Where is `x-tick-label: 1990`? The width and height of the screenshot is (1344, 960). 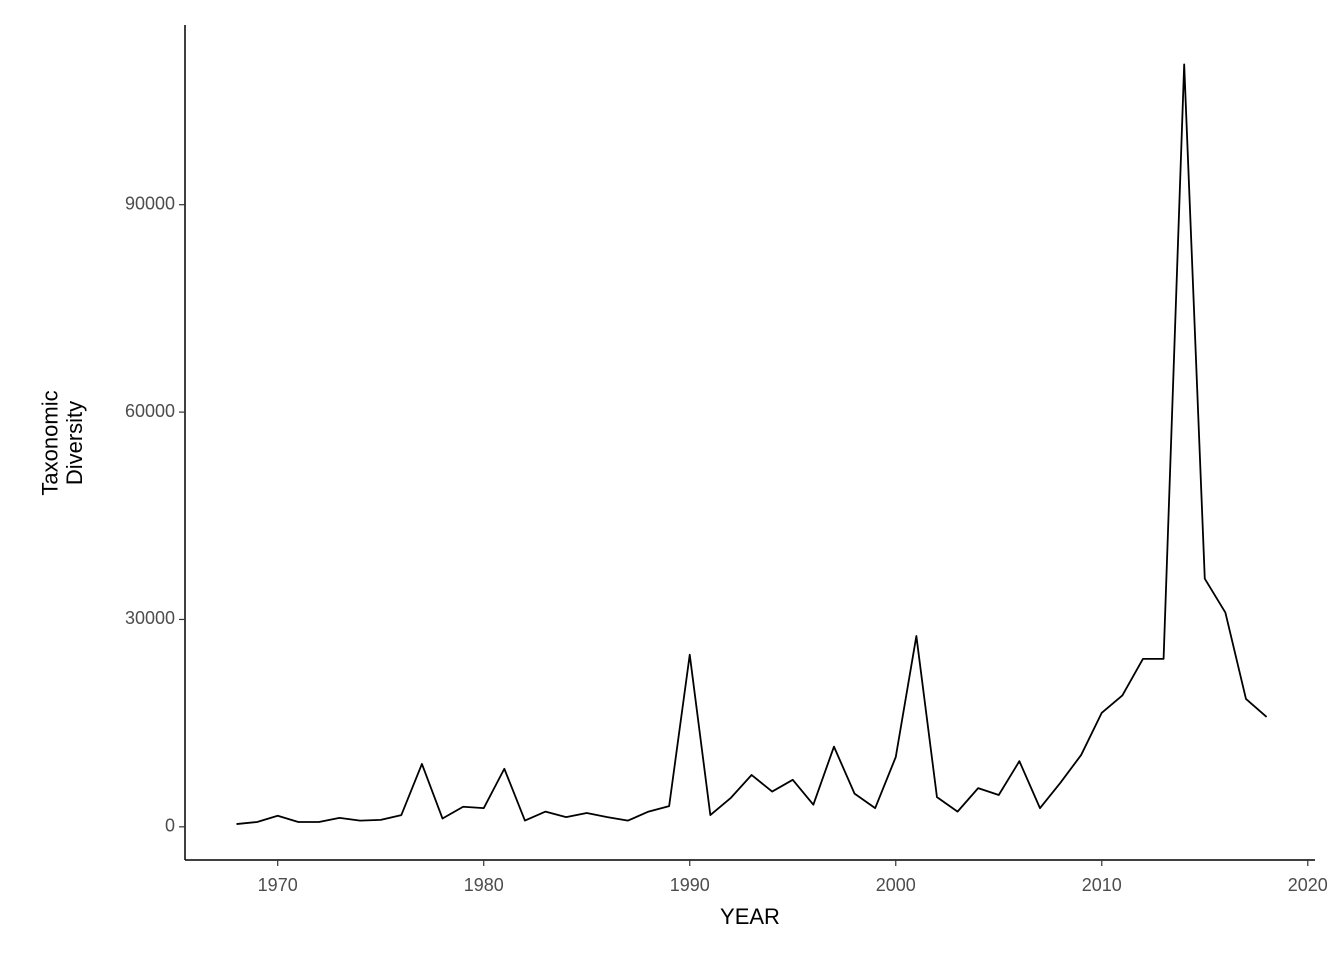 x-tick-label: 1990 is located at coordinates (690, 885).